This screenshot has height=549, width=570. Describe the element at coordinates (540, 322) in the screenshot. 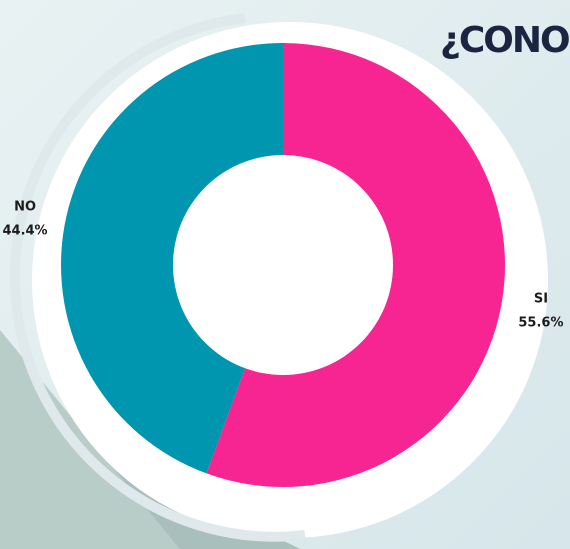

I see `slice-value-label: 55.6%` at that location.